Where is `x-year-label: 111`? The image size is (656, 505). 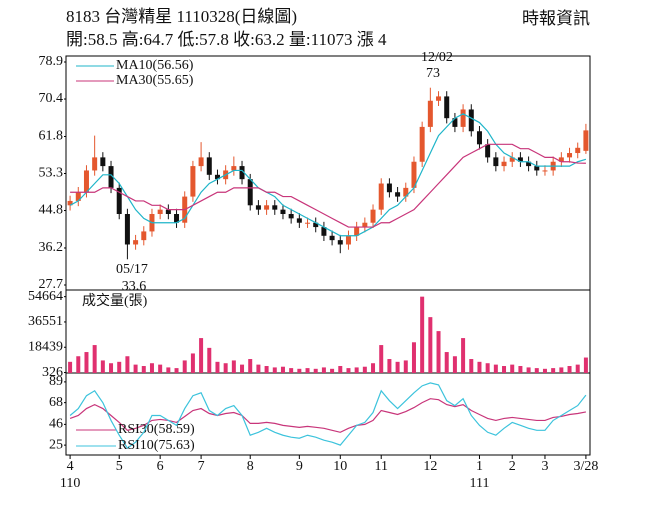 x-year-label: 111 is located at coordinates (479, 483).